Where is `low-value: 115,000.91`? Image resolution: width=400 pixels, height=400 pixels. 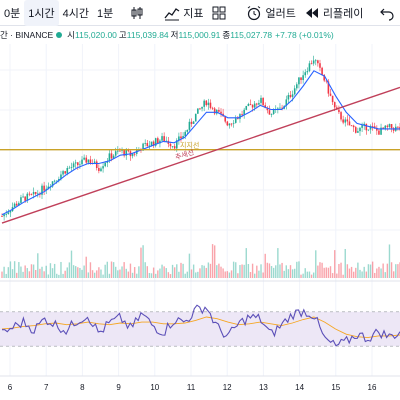
low-value: 115,000.91 is located at coordinates (199, 35).